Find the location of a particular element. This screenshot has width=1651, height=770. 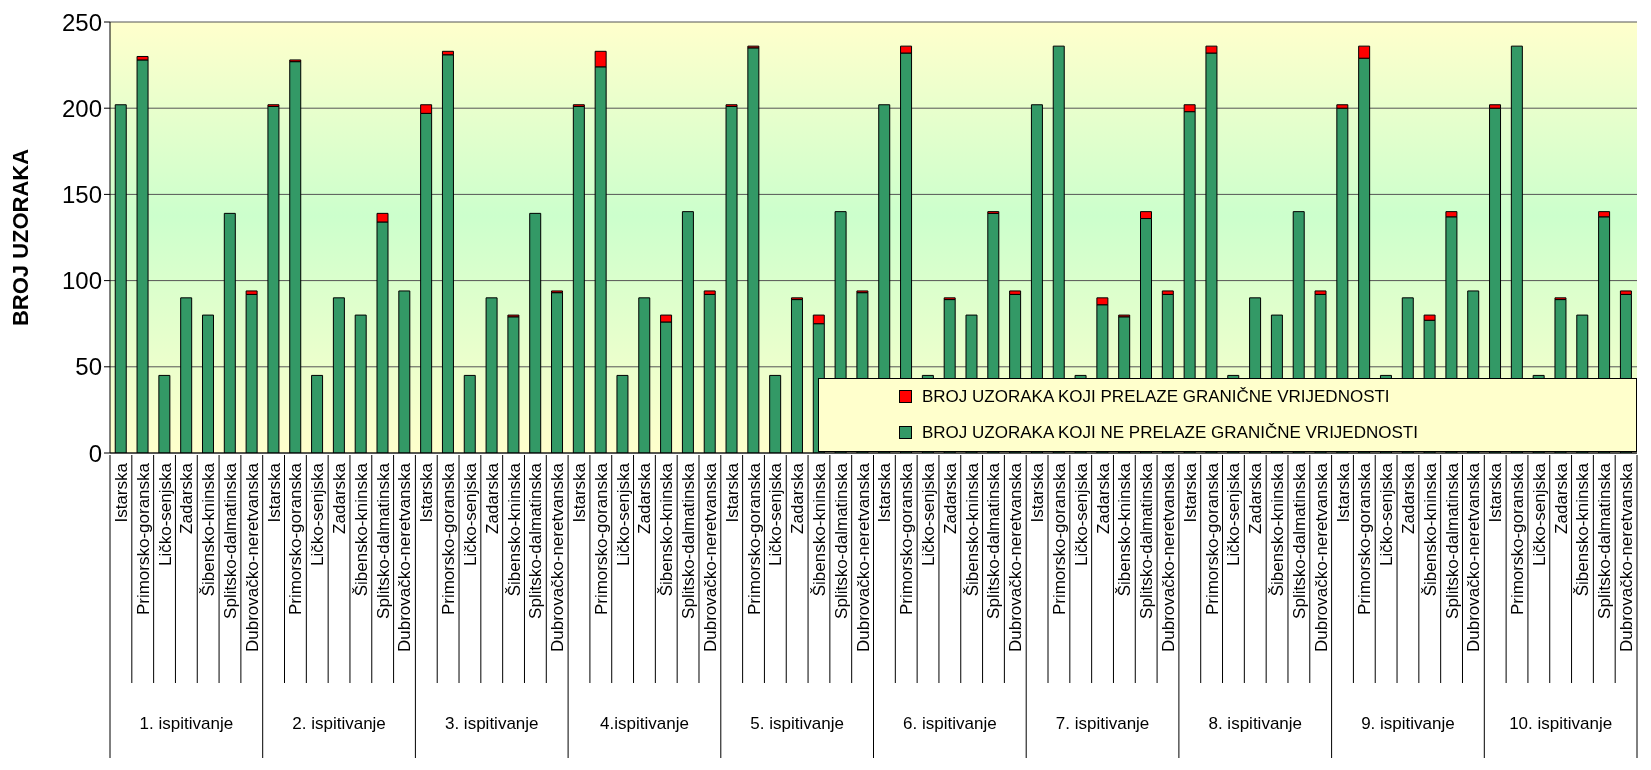

text: 9. ispitivanje is located at coordinates (1408, 723).